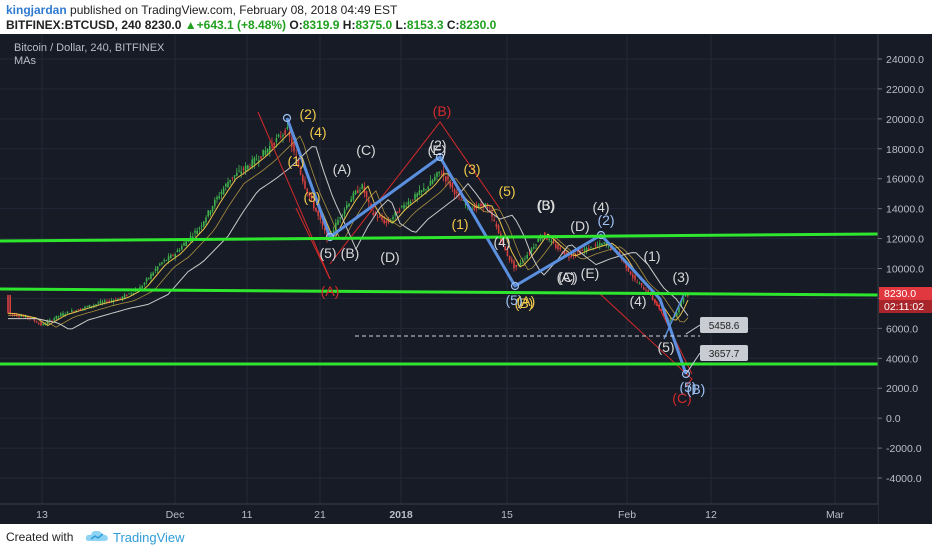 The width and height of the screenshot is (932, 550). I want to click on wave-label: (A), so click(330, 291).